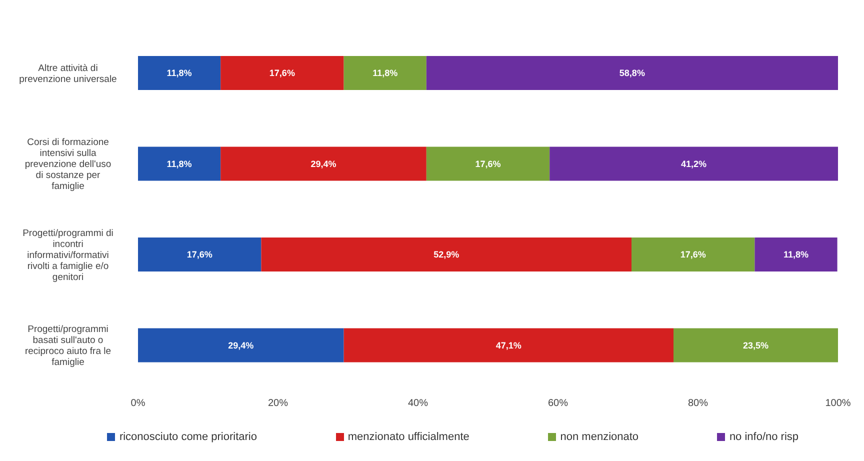  Describe the element at coordinates (187, 437) in the screenshot. I see `legend-label: riconosciuto come prioritario` at that location.